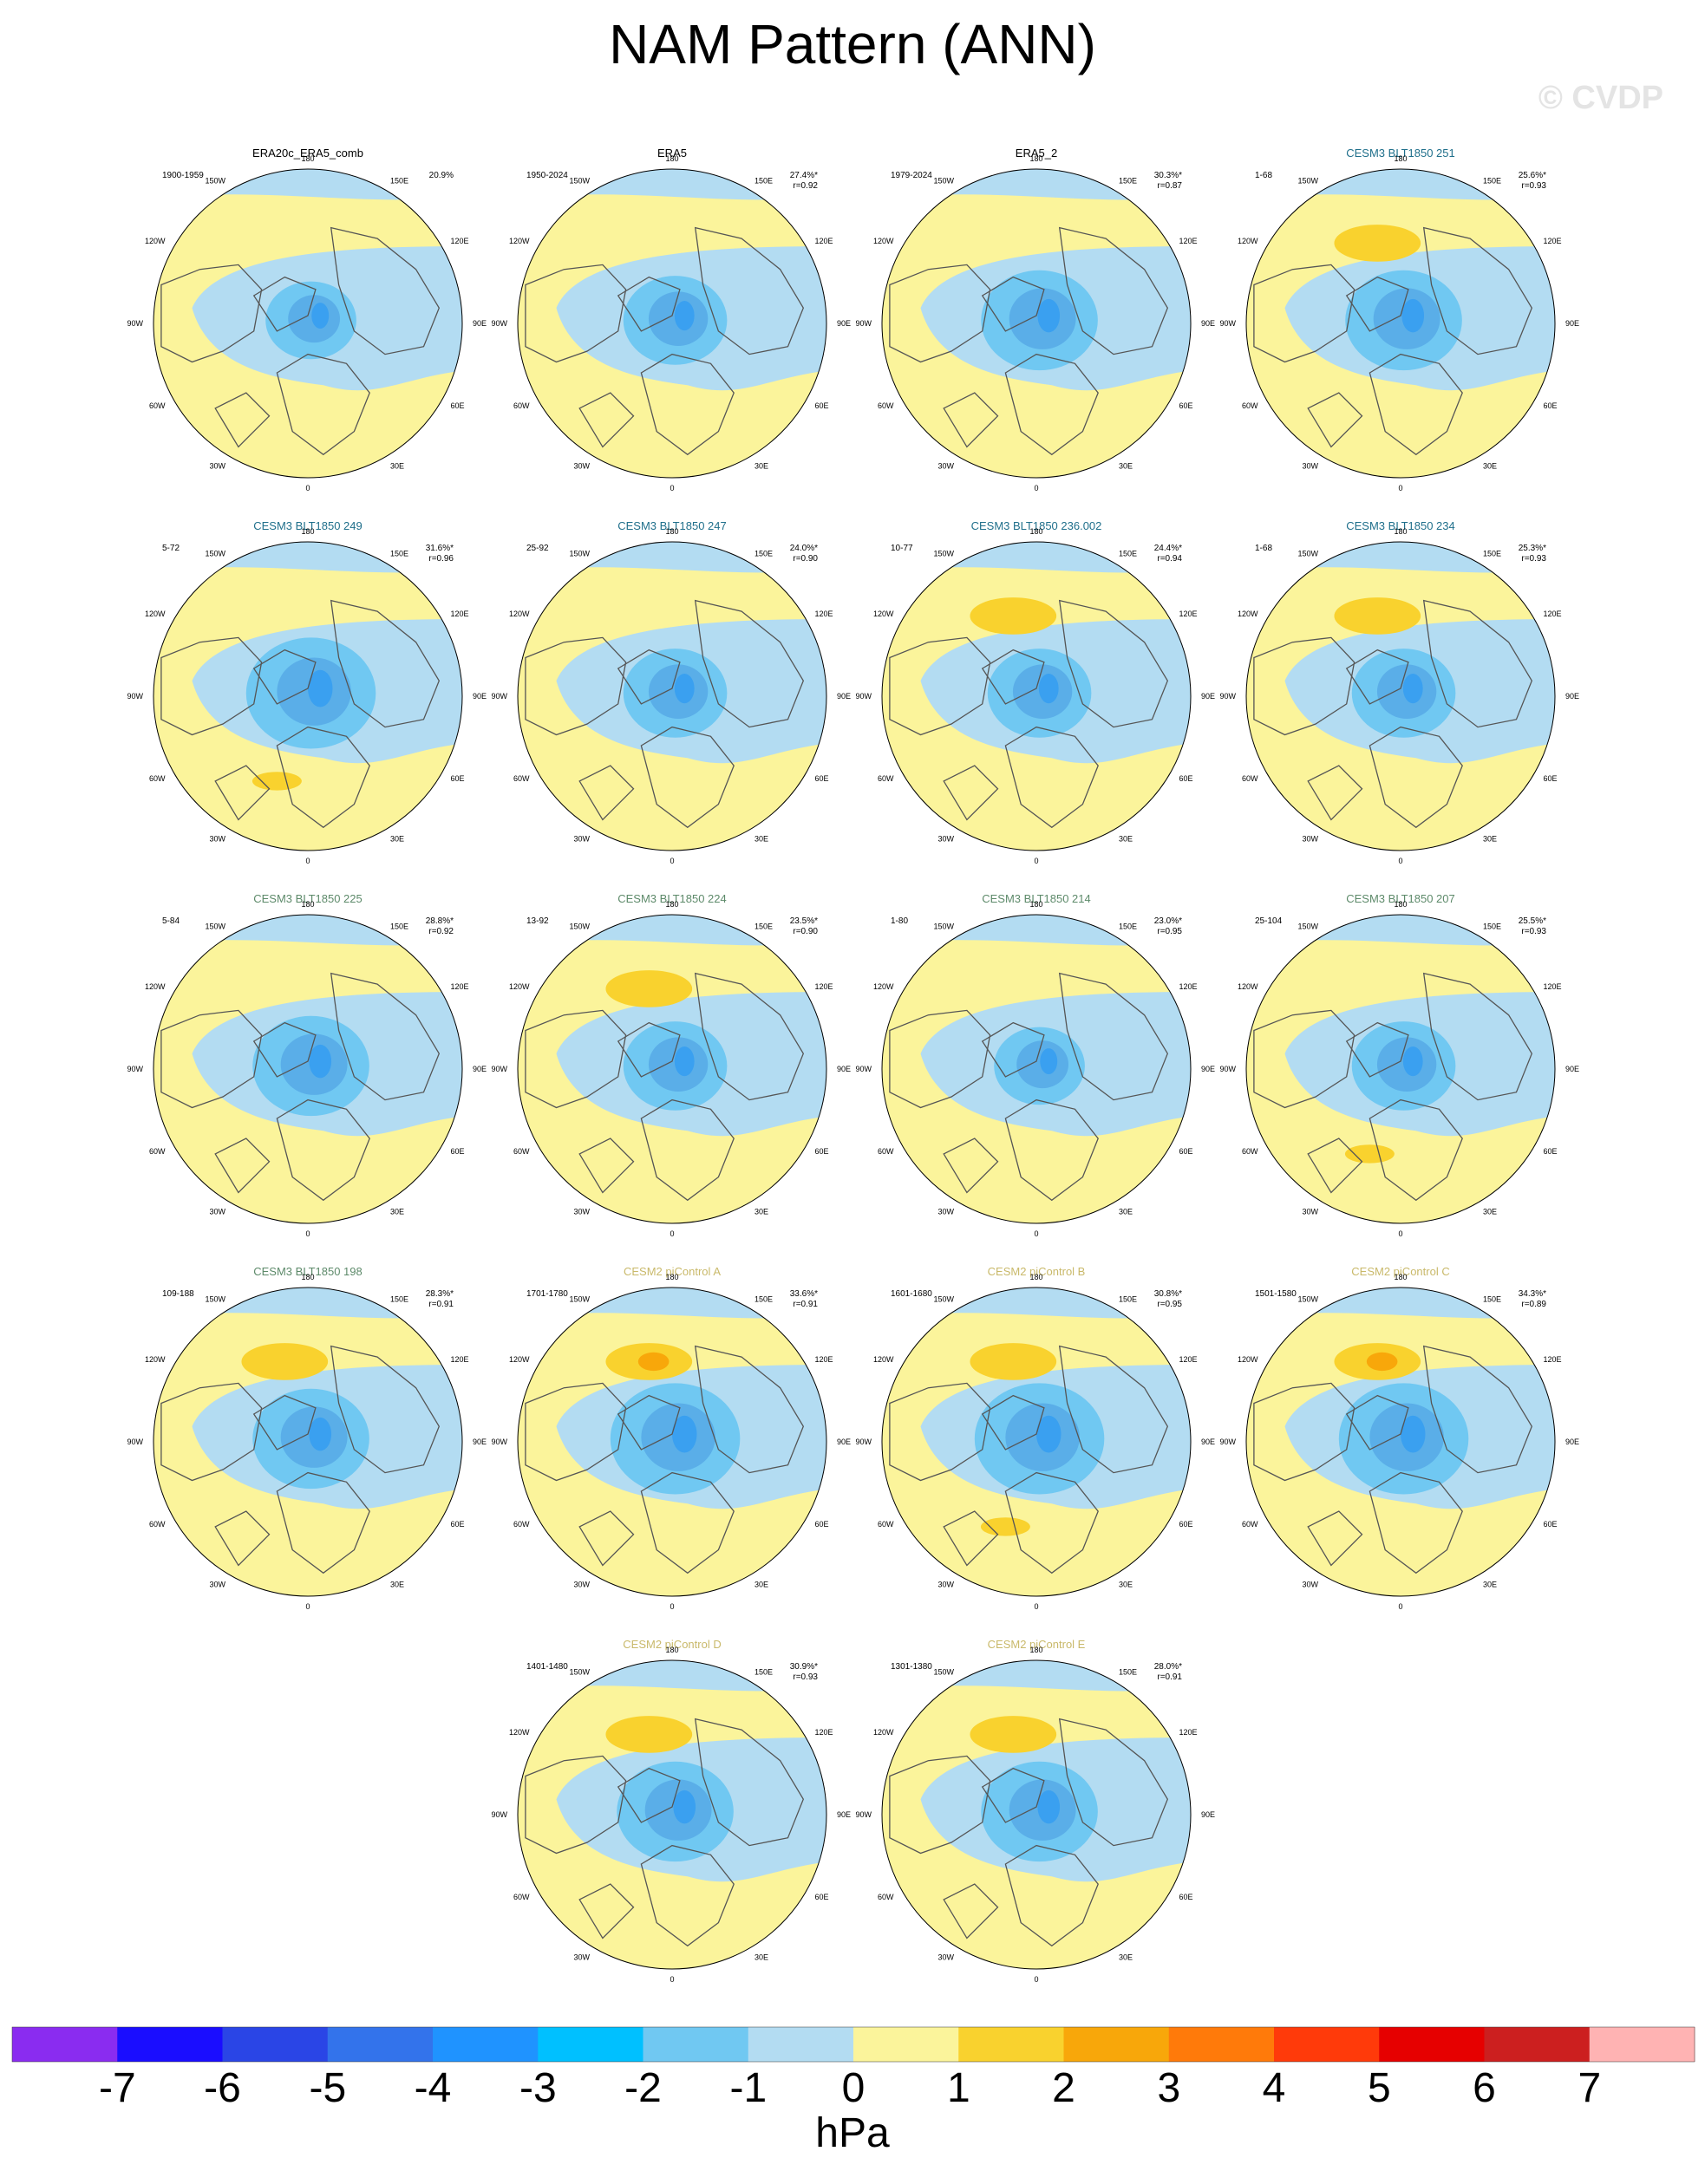 Image resolution: width=1705 pixels, height=2184 pixels. What do you see at coordinates (308, 898) in the screenshot?
I see `panel-title: CESM3 BLT1850 225` at bounding box center [308, 898].